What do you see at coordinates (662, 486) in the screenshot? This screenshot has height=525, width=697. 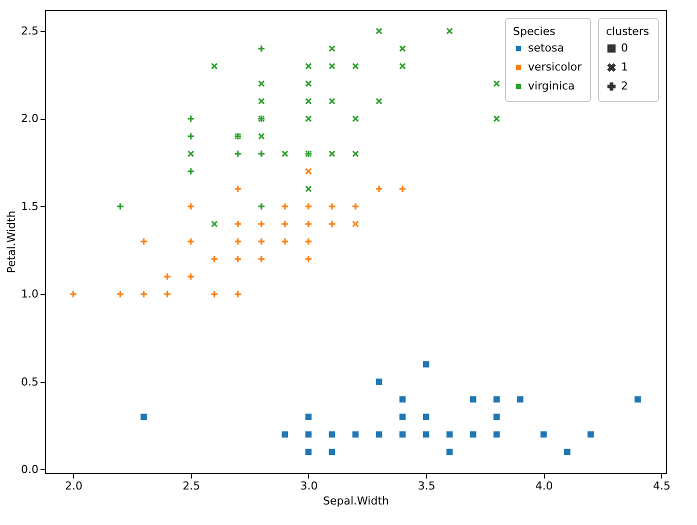 I see `x-tick-label: 4.5` at bounding box center [662, 486].